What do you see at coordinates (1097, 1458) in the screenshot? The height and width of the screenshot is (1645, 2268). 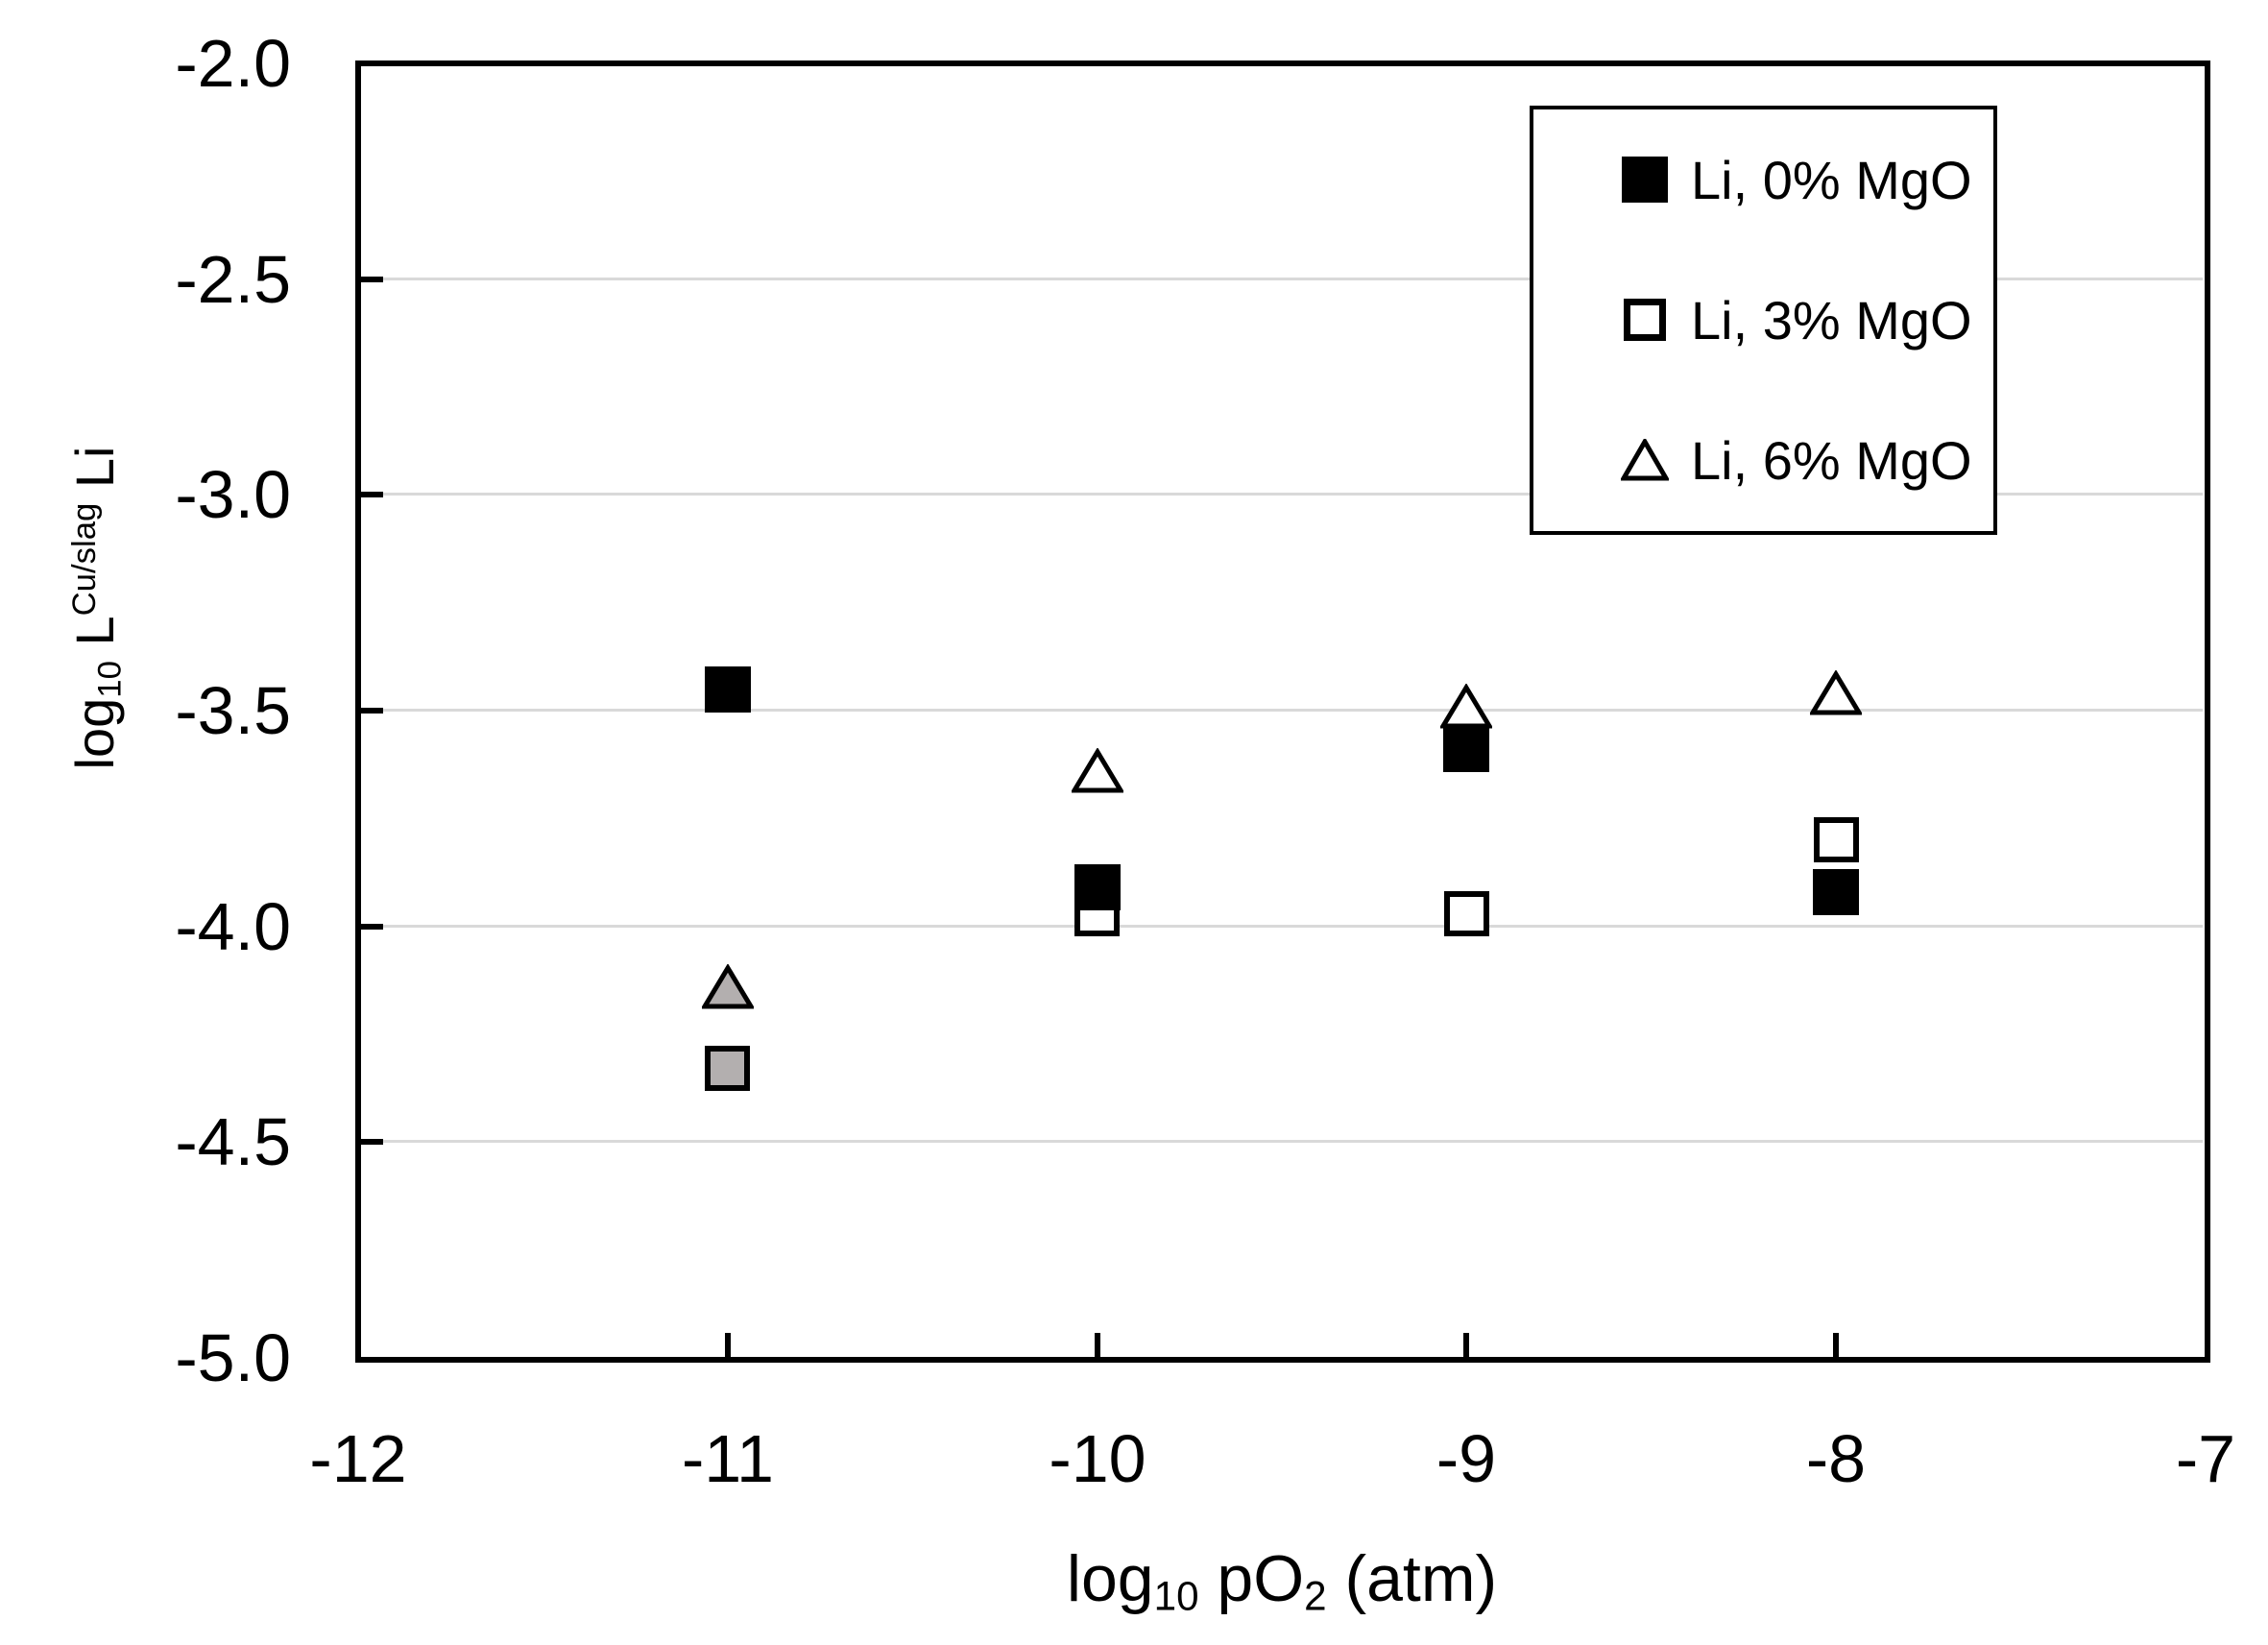 I see `x-tick-label--10: -10` at bounding box center [1097, 1458].